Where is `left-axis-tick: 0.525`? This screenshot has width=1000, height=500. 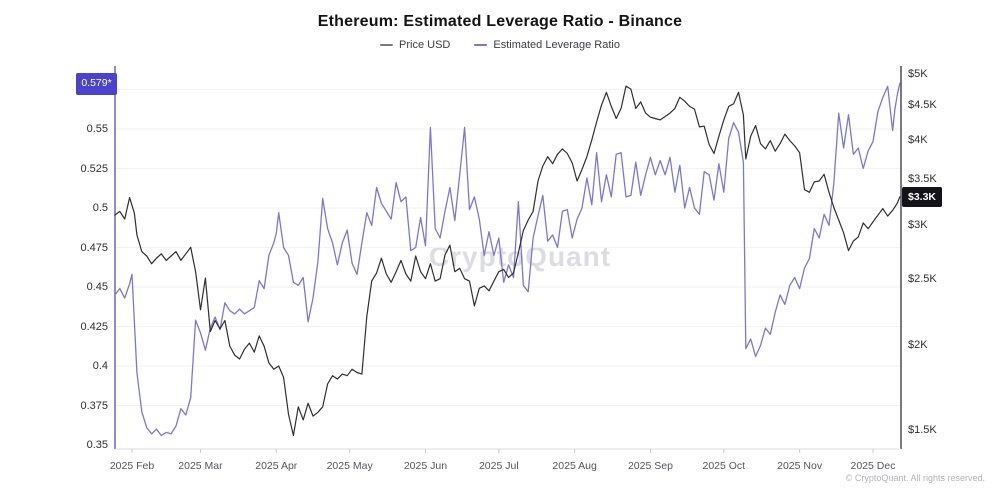 left-axis-tick: 0.525 is located at coordinates (94, 168).